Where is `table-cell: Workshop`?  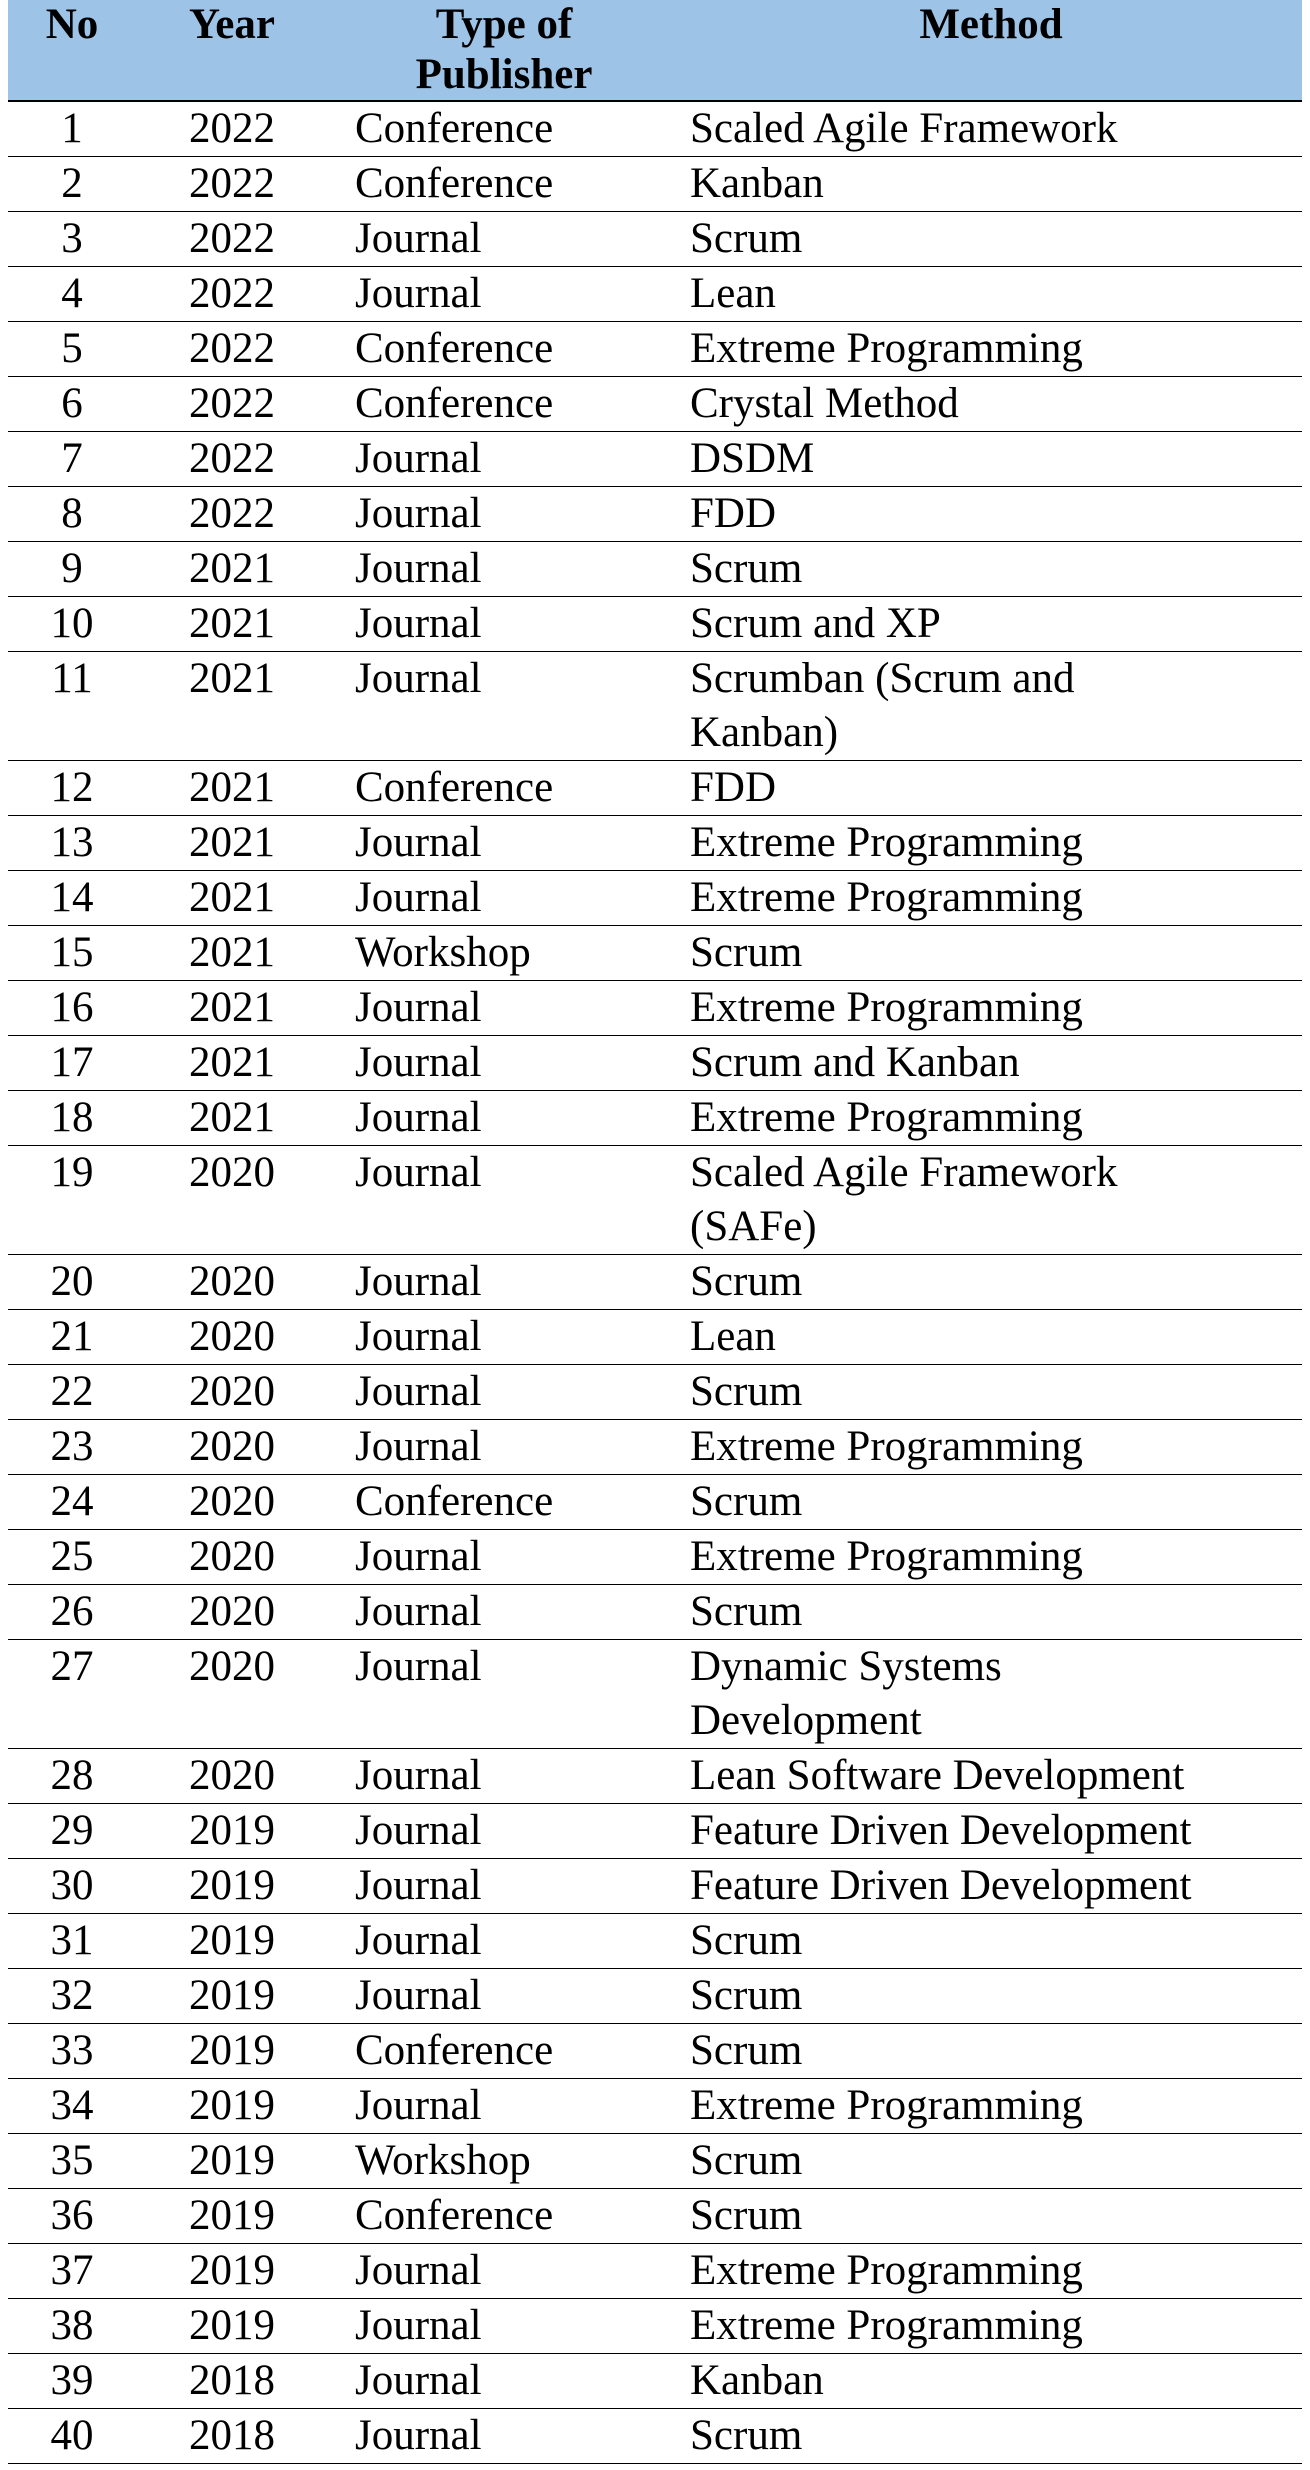 table-cell: Workshop is located at coordinates (504, 2161).